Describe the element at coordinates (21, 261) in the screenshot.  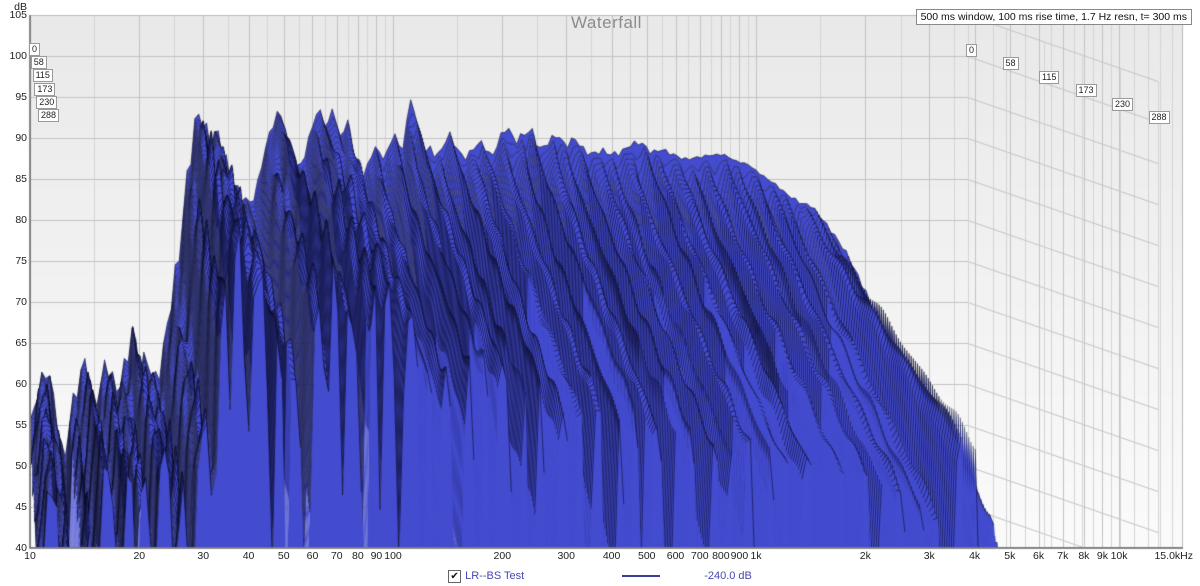
I see `y-tick-label: 75` at that location.